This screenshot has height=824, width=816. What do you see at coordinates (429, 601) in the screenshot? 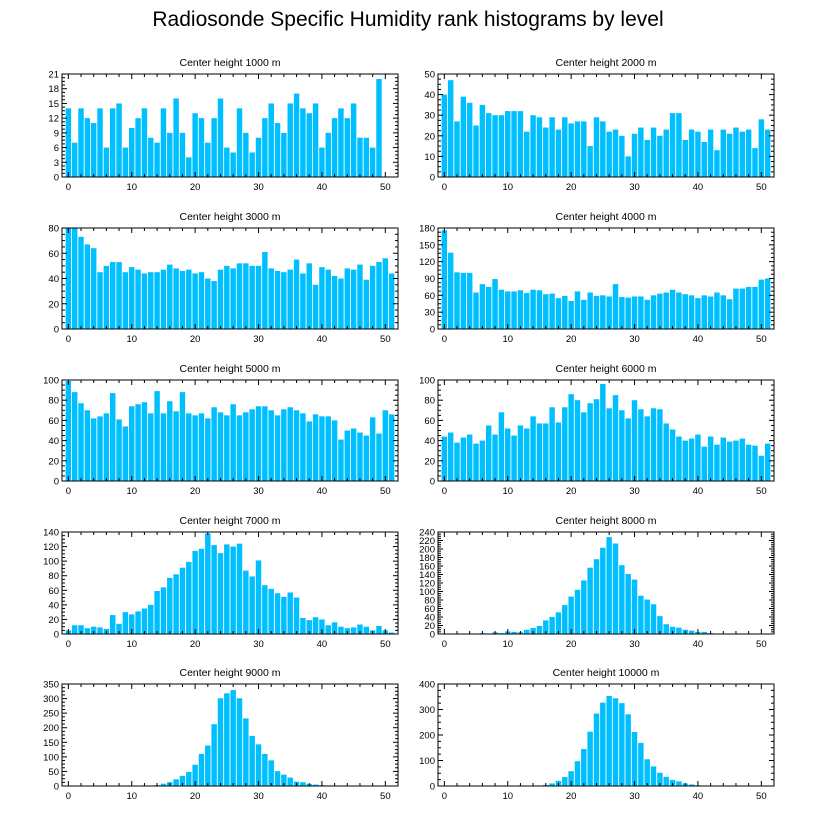
I see `y-tick-label: 80` at bounding box center [429, 601].